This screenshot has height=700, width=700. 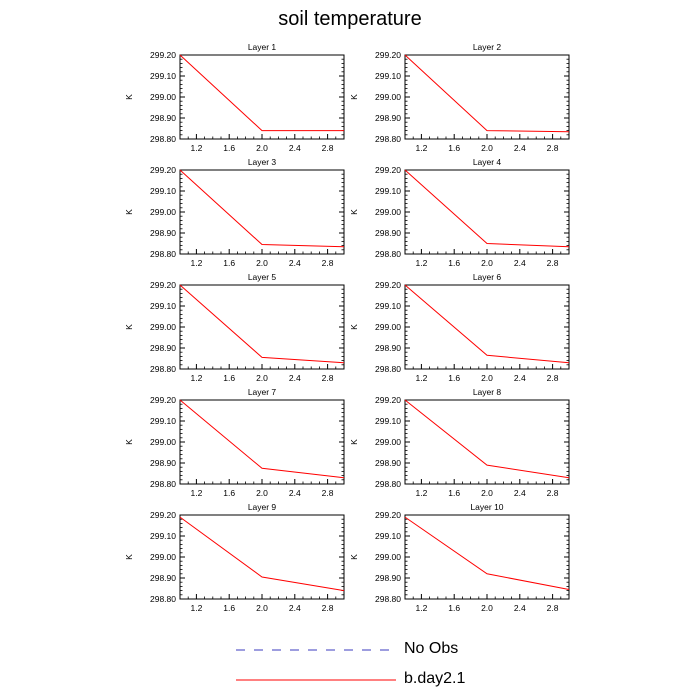 What do you see at coordinates (486, 507) in the screenshot?
I see `panel-10-title: Layer 10` at bounding box center [486, 507].